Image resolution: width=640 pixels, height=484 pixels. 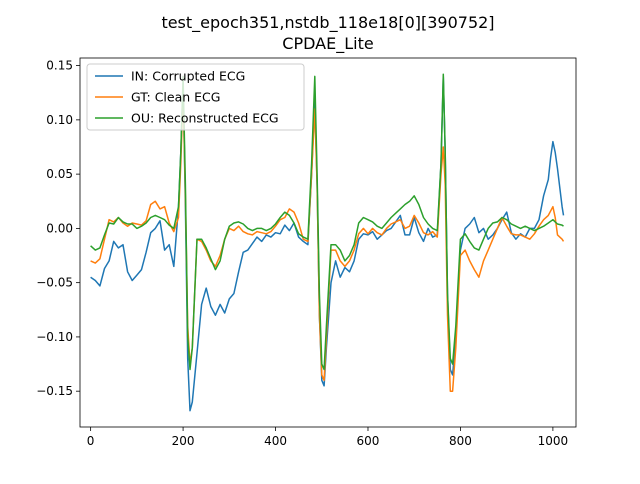 I want to click on x-tick-label: 1000, so click(x=553, y=441).